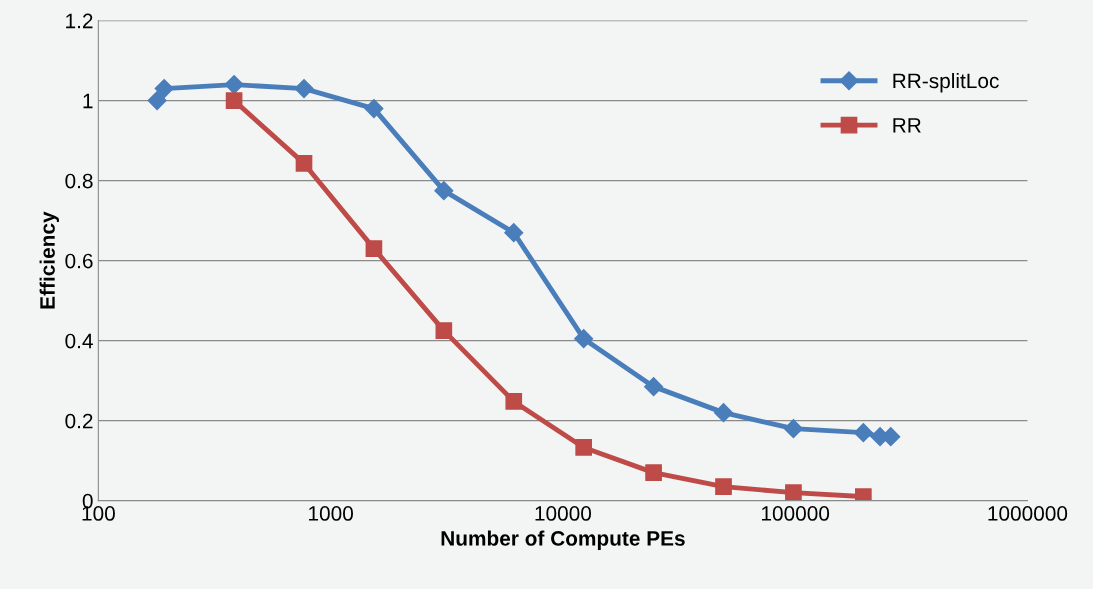 This screenshot has height=589, width=1093. I want to click on x-axis-title: Number of Compute PEs, so click(563, 540).